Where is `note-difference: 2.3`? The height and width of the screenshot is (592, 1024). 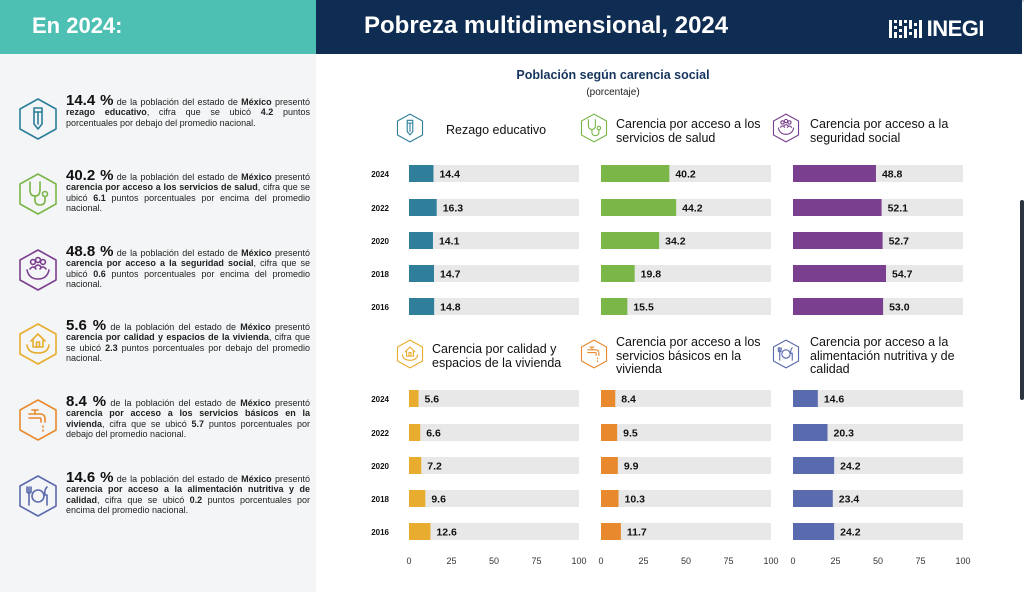 note-difference: 2.3 is located at coordinates (111, 347).